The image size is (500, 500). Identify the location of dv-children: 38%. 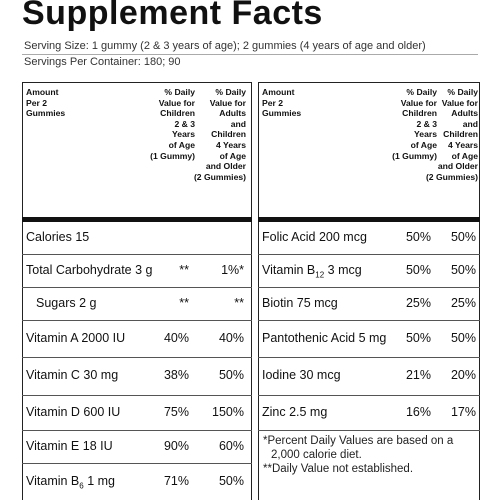
(176, 375).